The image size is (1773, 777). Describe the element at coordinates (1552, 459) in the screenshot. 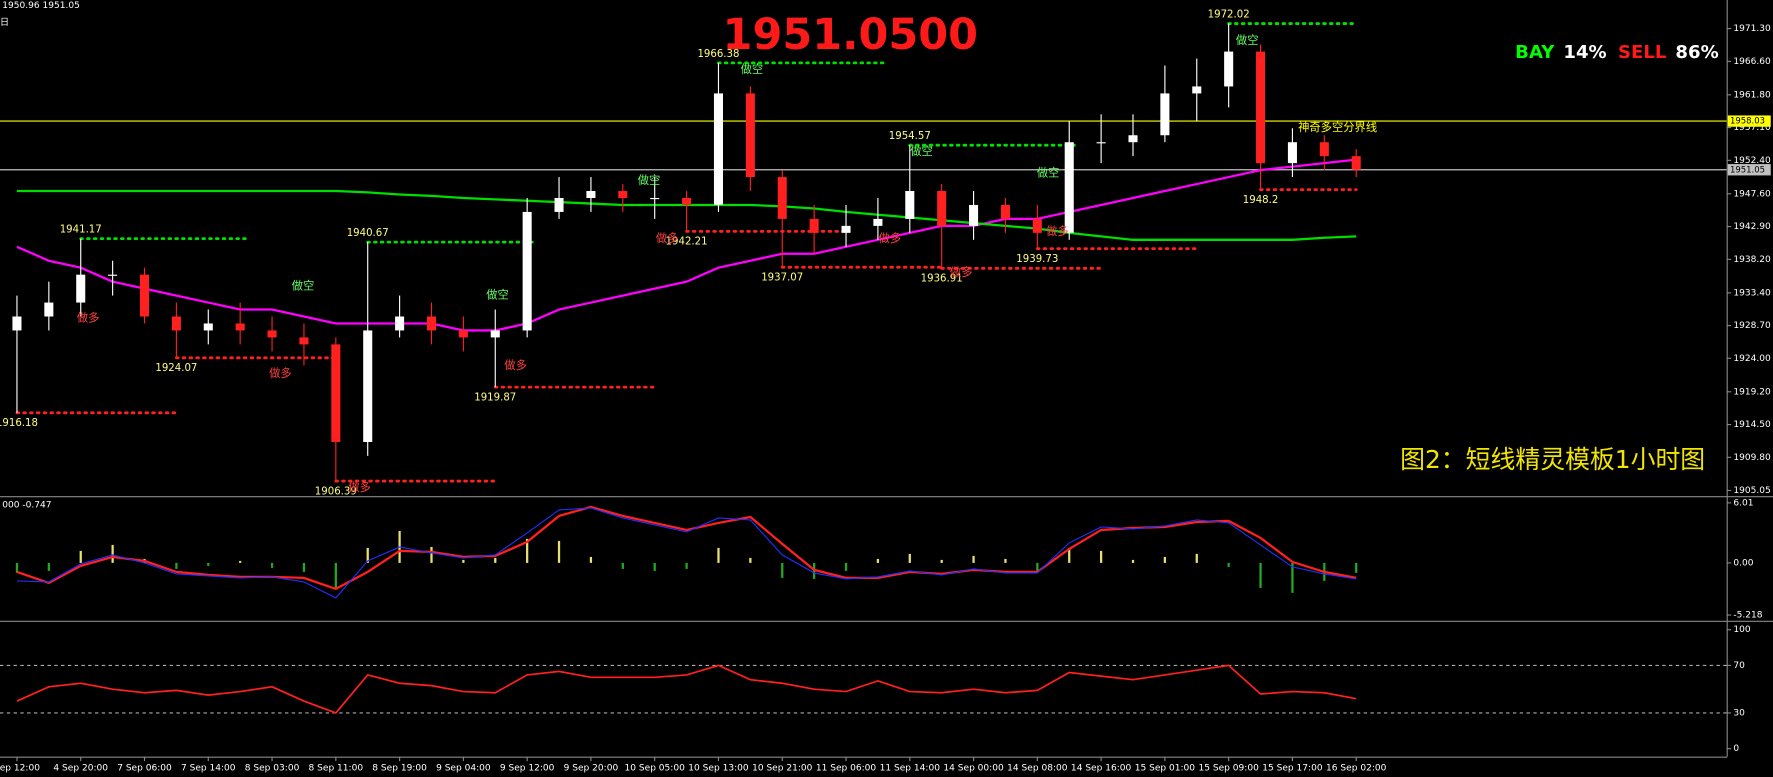

I see `caption: 图2：短线精灵模板1小时图` at that location.